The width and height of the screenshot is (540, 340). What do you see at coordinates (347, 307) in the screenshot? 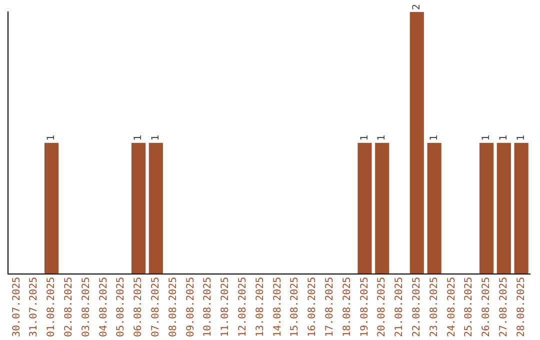
I see `x-tick-label: 18.08.2025` at bounding box center [347, 307].